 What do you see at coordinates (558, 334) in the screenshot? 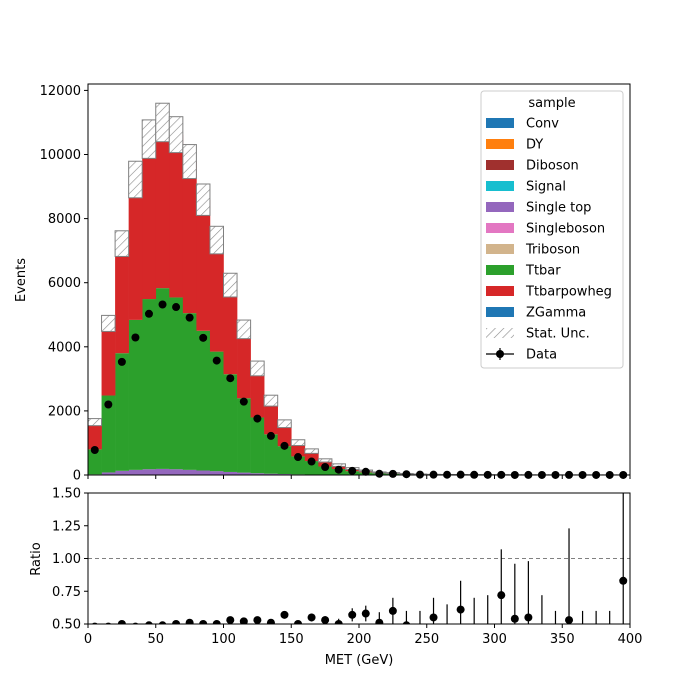
I see `legend-label: Stat. Unc.` at bounding box center [558, 334].